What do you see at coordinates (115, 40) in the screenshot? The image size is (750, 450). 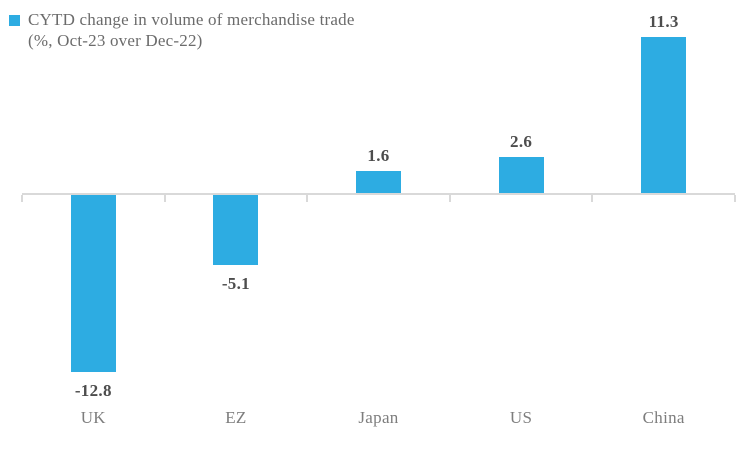 I see `legend-label-line2: (%, Oct-23 over Dec-22)` at bounding box center [115, 40].